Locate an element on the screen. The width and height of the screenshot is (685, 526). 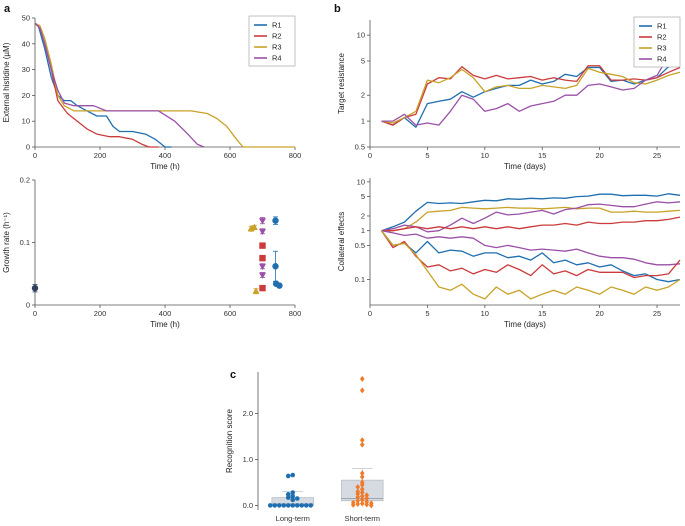
b_top-y-tick-label: 0.5 is located at coordinates (360, 147).